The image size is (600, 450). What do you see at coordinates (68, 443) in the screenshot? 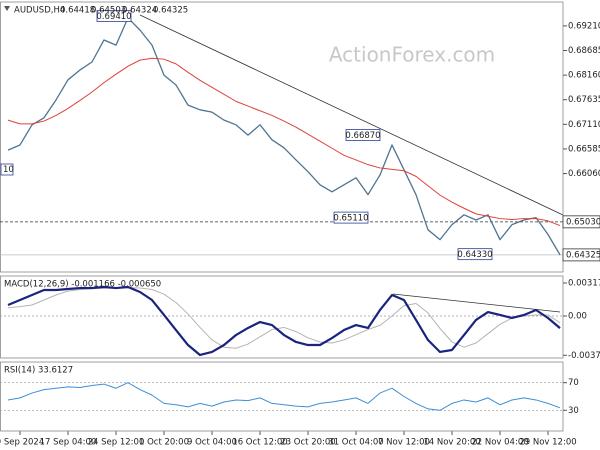
I see `x-tick-label: 17 Sep 04:00` at bounding box center [68, 443].